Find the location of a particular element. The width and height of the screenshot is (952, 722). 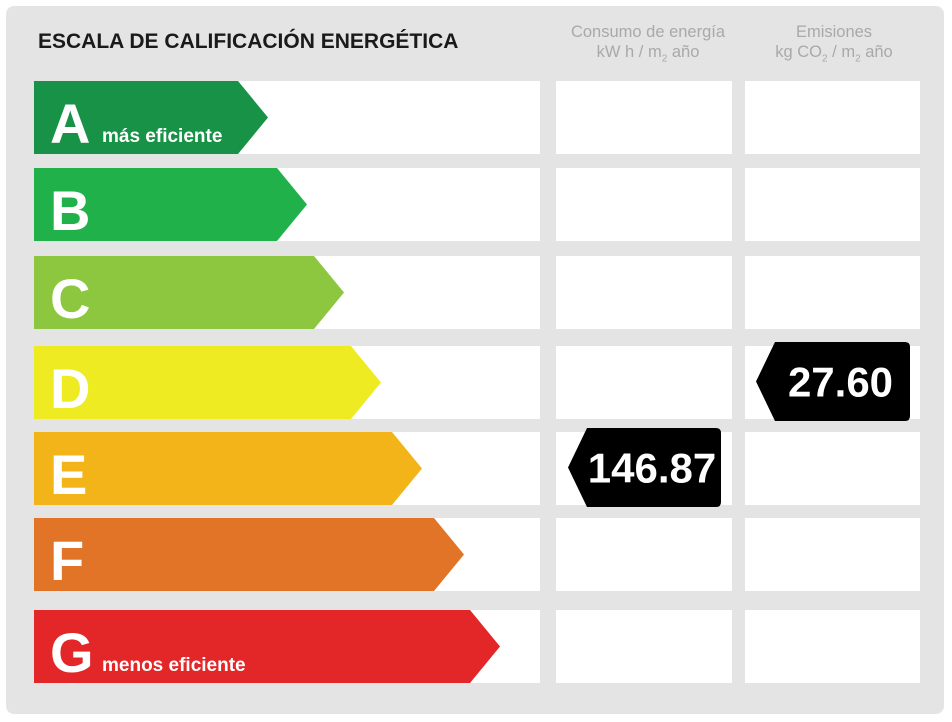

band-letter-a: A is located at coordinates (70, 123).